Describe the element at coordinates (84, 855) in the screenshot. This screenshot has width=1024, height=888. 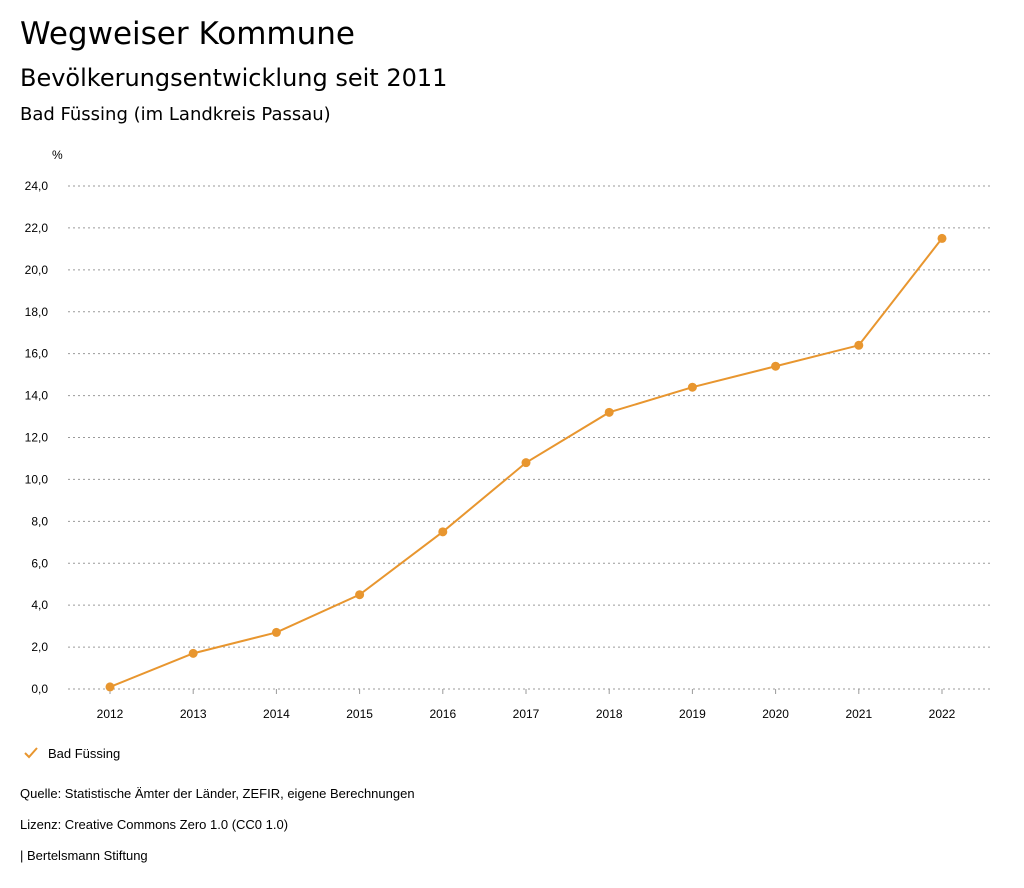
I see `publisher-note: | Bertelsmann Stiftung` at that location.